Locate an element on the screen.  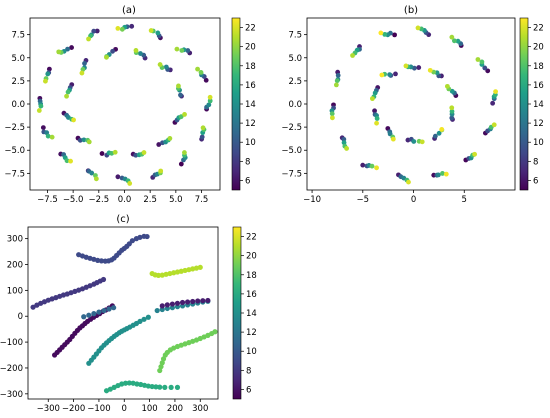
panel-c-y-tick-label: 100 is located at coordinates (15, 291).